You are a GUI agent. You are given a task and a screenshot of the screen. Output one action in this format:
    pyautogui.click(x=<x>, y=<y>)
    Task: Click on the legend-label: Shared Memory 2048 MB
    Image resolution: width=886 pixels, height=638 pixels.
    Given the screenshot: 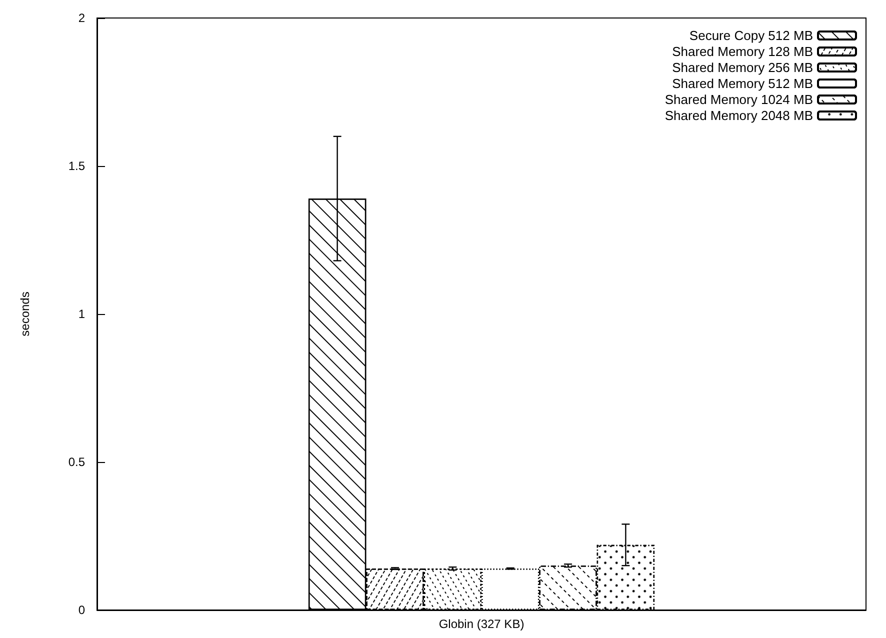 What is the action you would take?
    pyautogui.click(x=738, y=115)
    